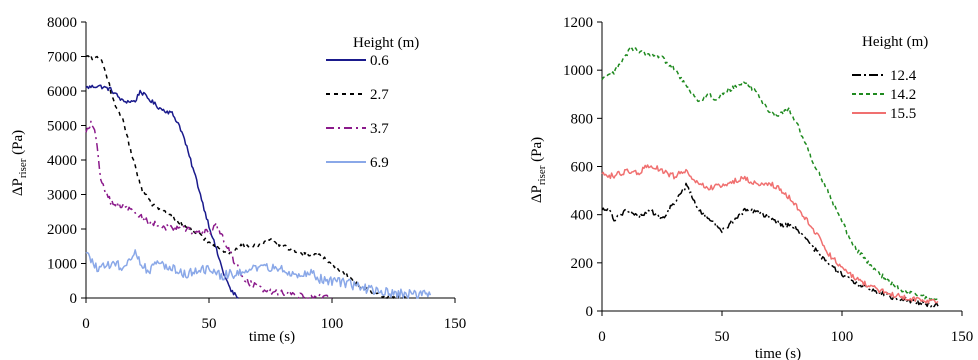  I want to click on left-legend-label: 3.7, so click(379, 129).